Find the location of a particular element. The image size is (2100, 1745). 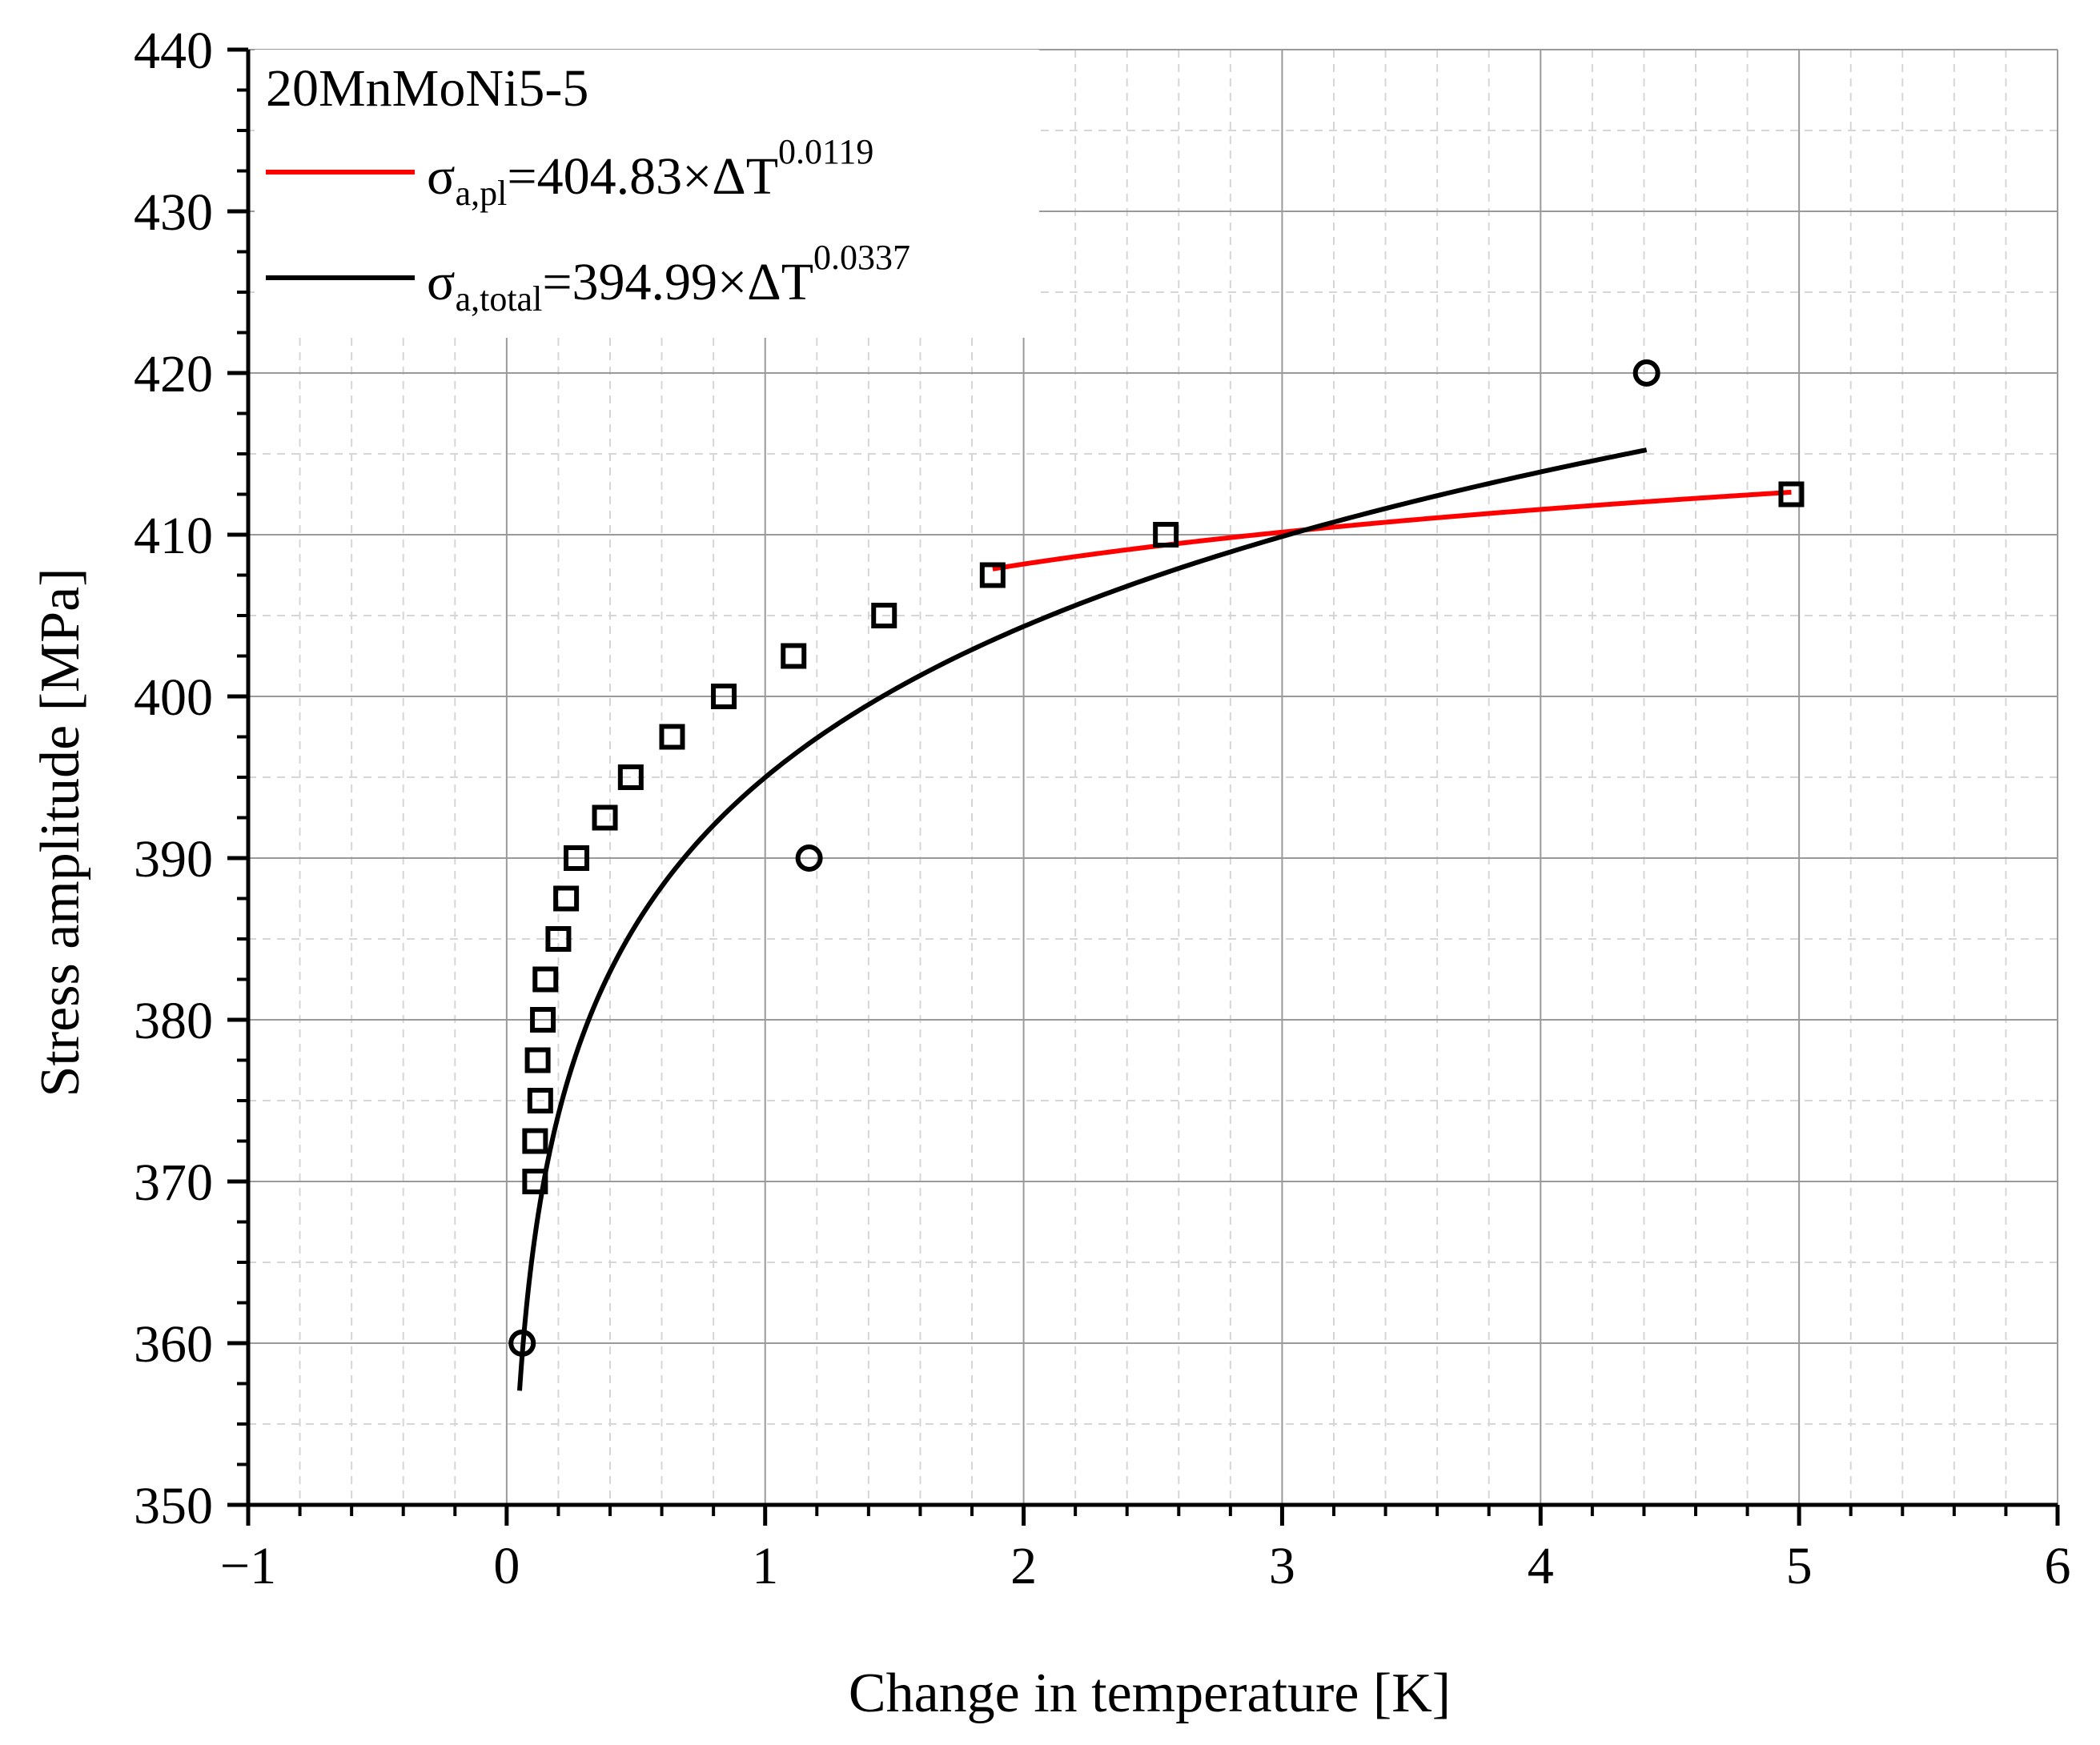

y-tick-label: 410 is located at coordinates (173, 536).